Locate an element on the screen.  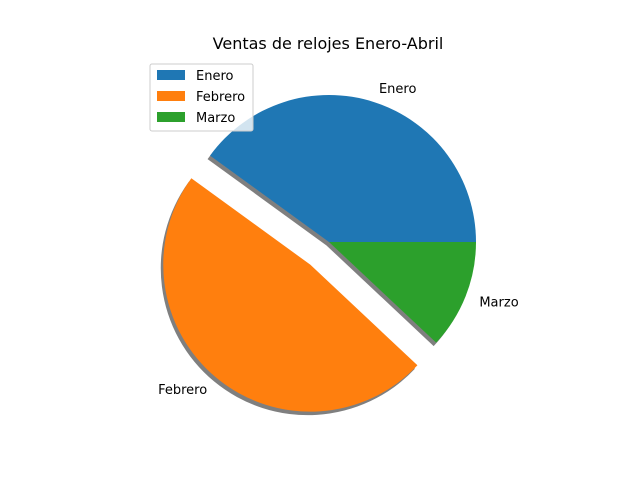
legend-swatch-enero is located at coordinates (171, 75).